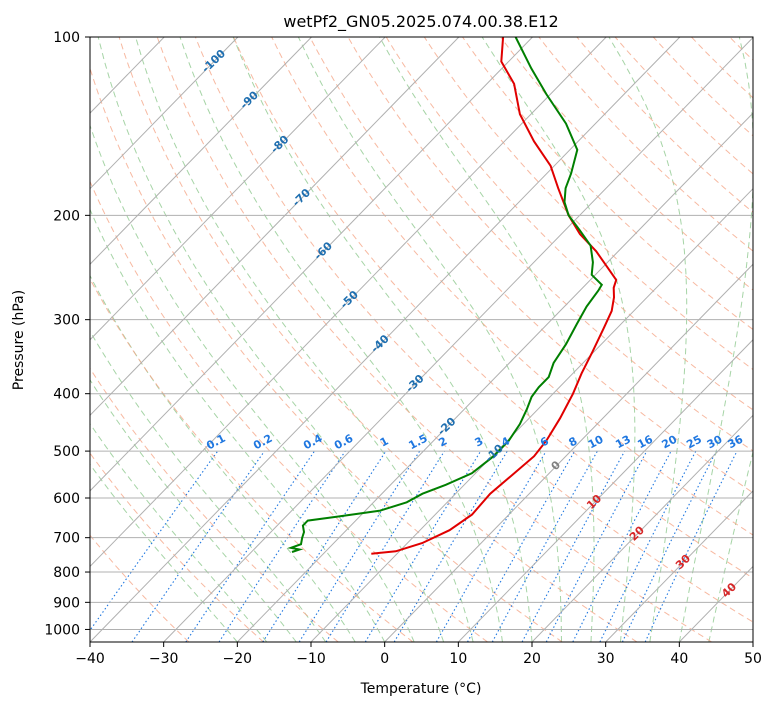 The height and width of the screenshot is (708, 775). What do you see at coordinates (420, 22) in the screenshot?
I see `chart-title: wetPf2_GN05.2025.074.00.38.E12` at bounding box center [420, 22].